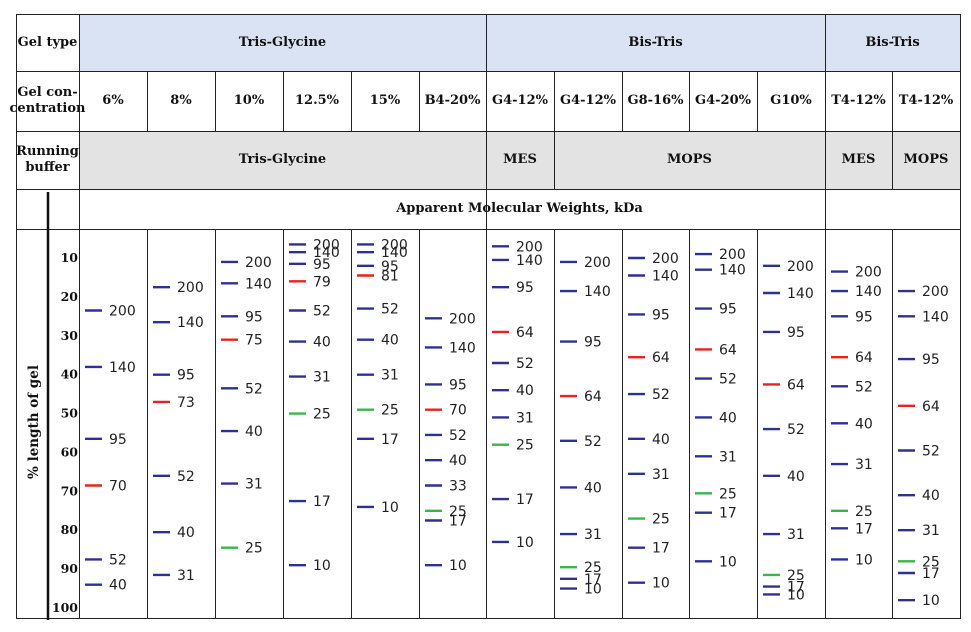  I want to click on y-tick-label: 40, so click(70, 374).